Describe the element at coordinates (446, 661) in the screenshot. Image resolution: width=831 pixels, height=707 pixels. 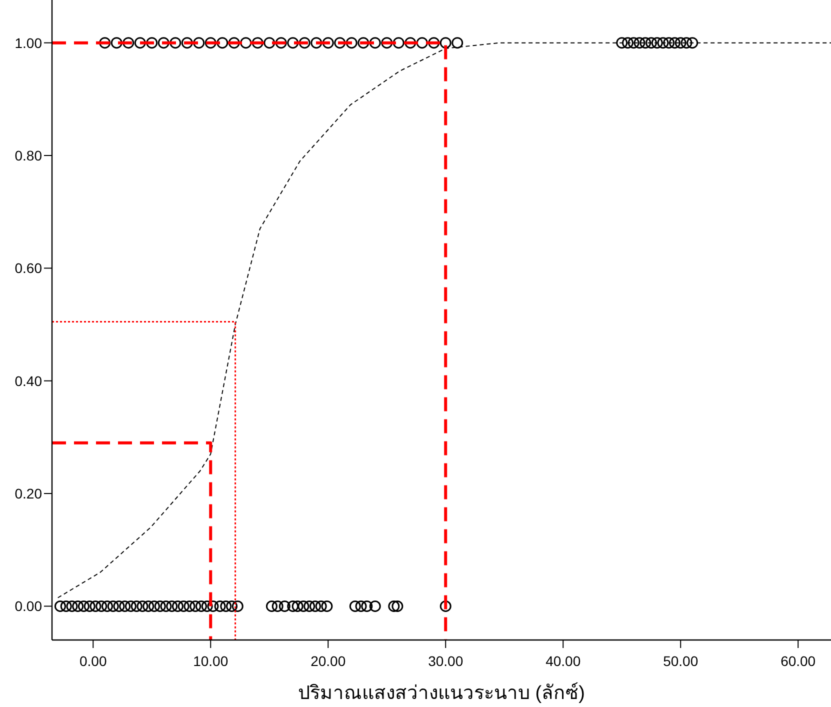
I see `x-tick-label: 30.00` at that location.